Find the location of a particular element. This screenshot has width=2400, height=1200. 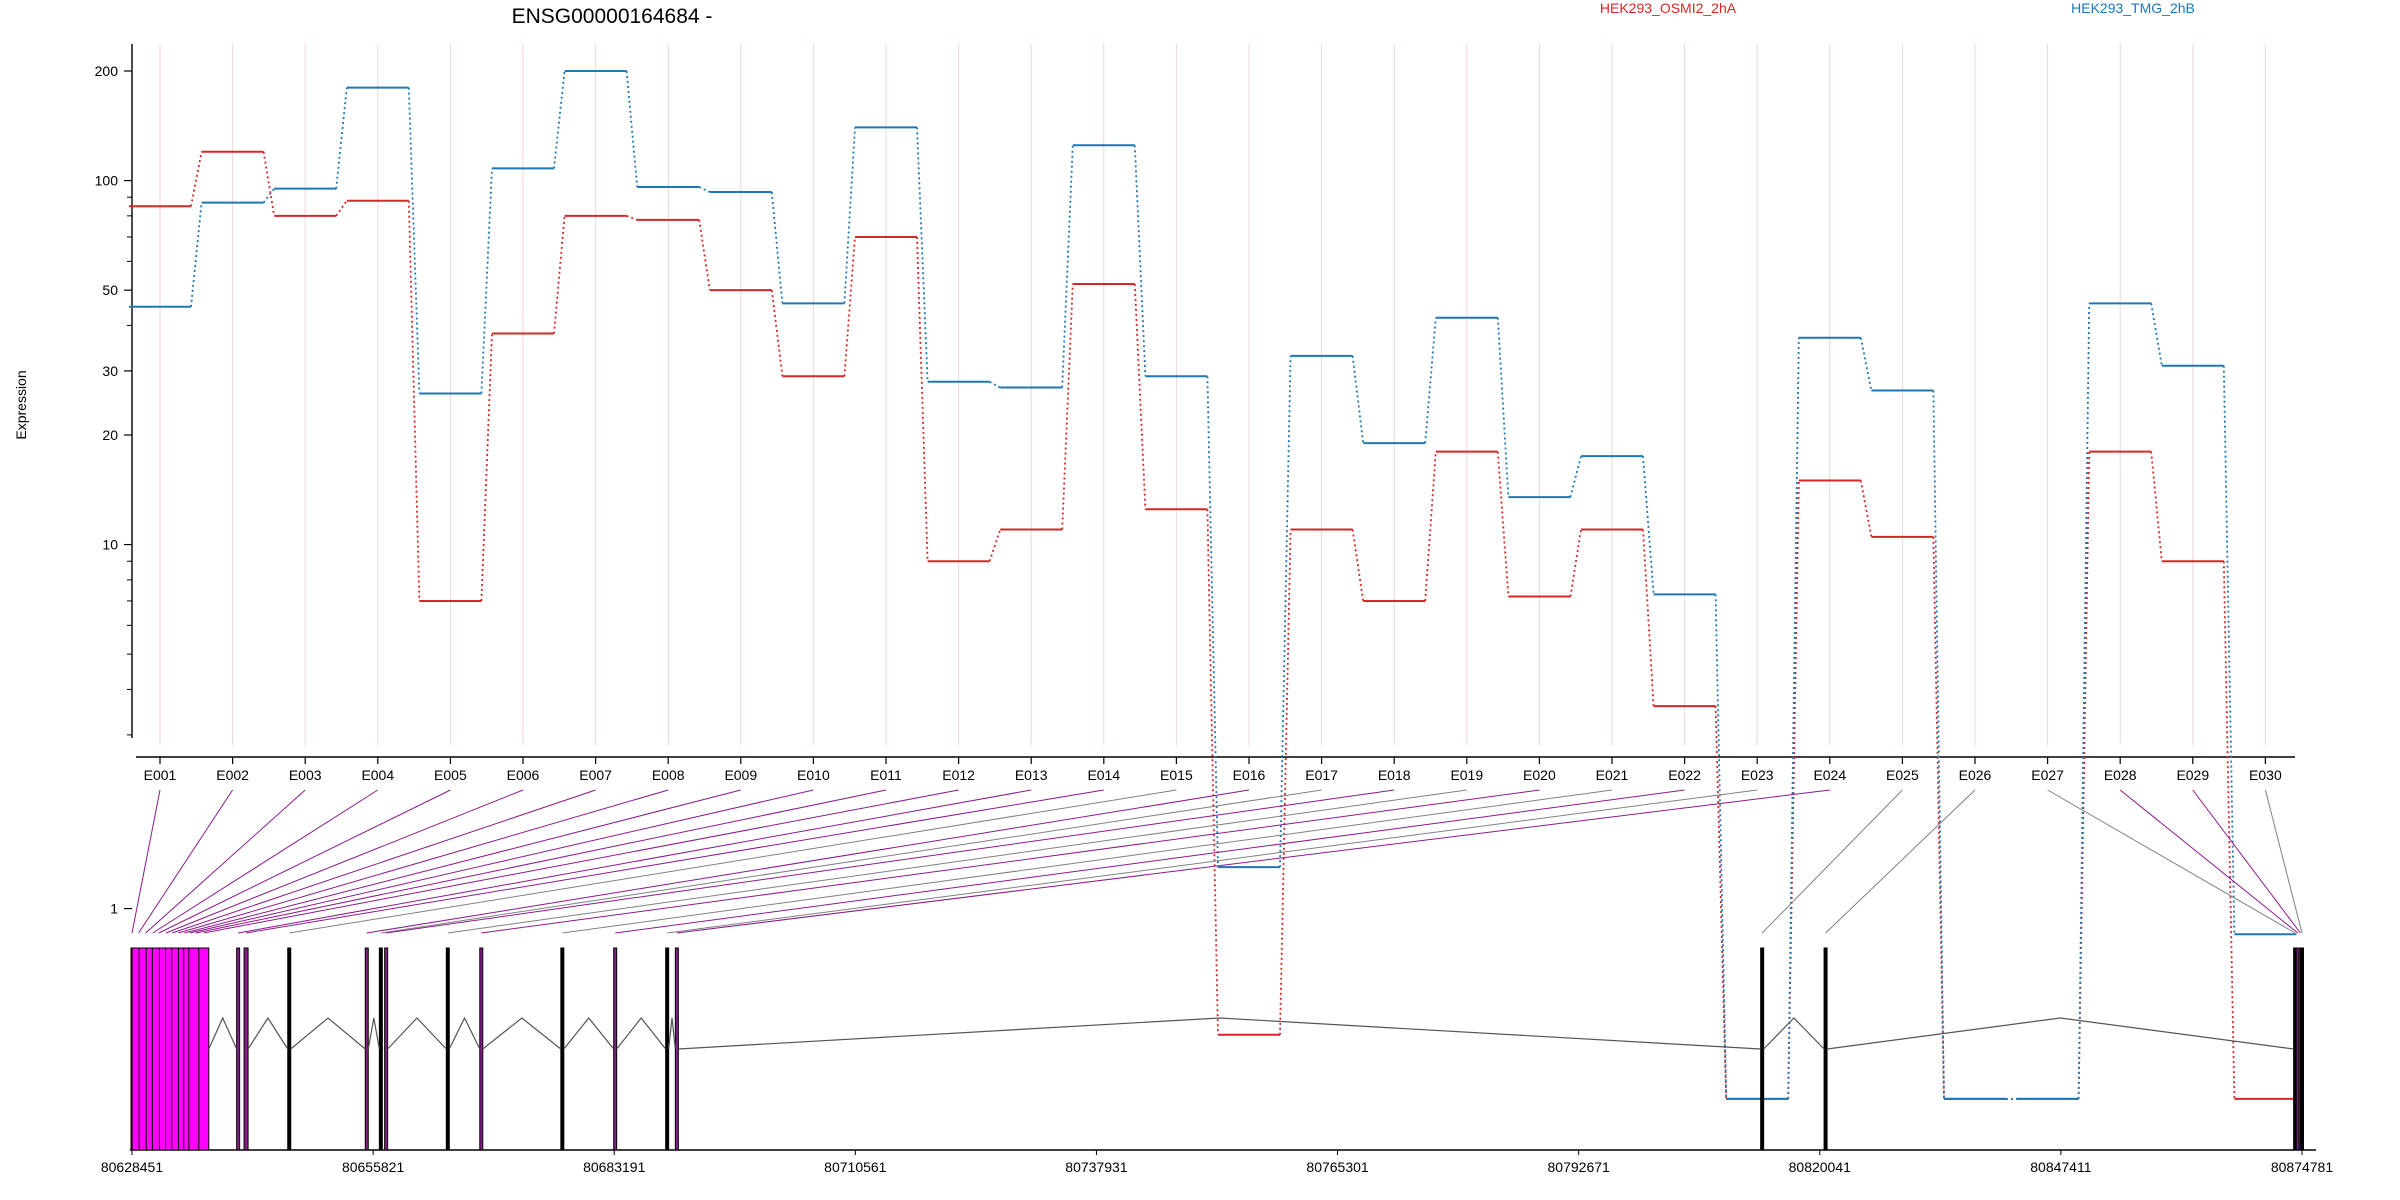

connector-e021 is located at coordinates (1087, 861).